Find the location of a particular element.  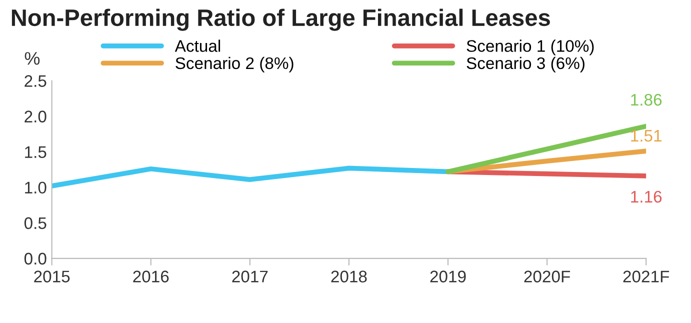

x-tick-label: 2019 is located at coordinates (448, 276).